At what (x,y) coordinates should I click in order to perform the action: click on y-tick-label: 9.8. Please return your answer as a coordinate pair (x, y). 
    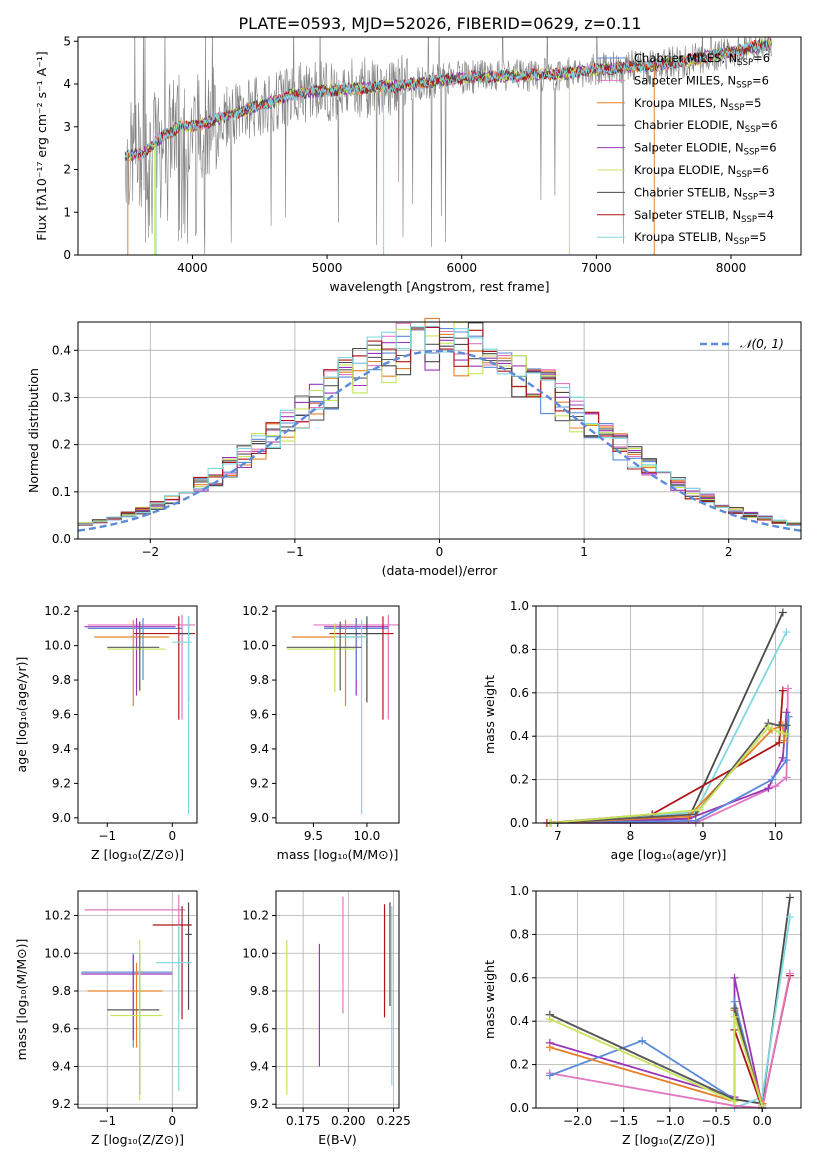
    Looking at the image, I should click on (259, 991).